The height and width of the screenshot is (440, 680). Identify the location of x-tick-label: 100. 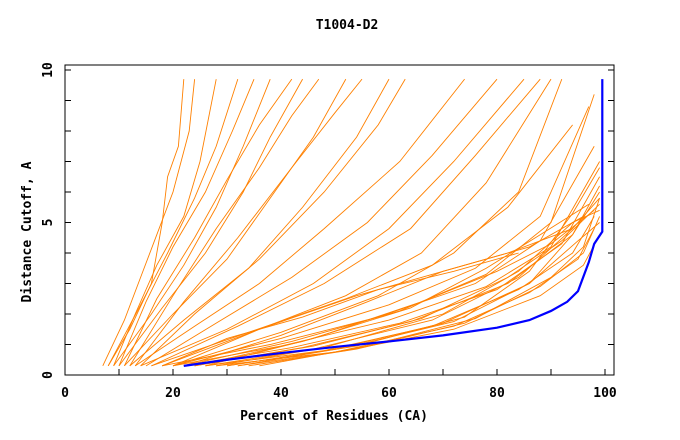
(605, 393).